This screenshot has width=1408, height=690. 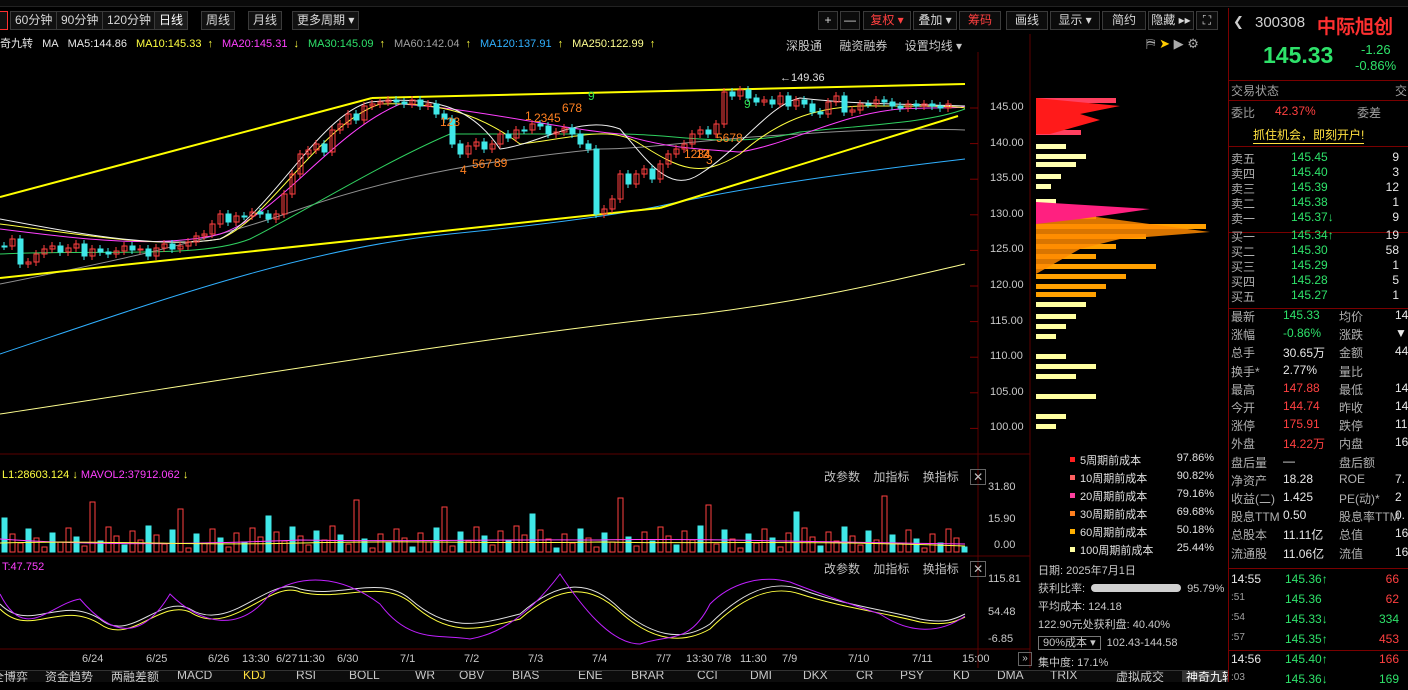 I want to click on vol-add-indicator-link: 加指标, so click(x=891, y=477).